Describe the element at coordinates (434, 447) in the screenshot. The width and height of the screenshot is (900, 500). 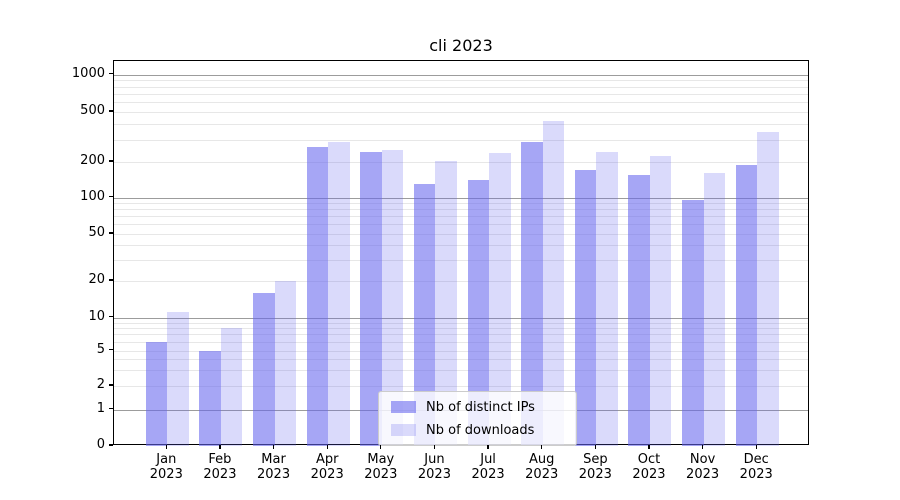
I see `x-tick-mark-jun-2023` at that location.